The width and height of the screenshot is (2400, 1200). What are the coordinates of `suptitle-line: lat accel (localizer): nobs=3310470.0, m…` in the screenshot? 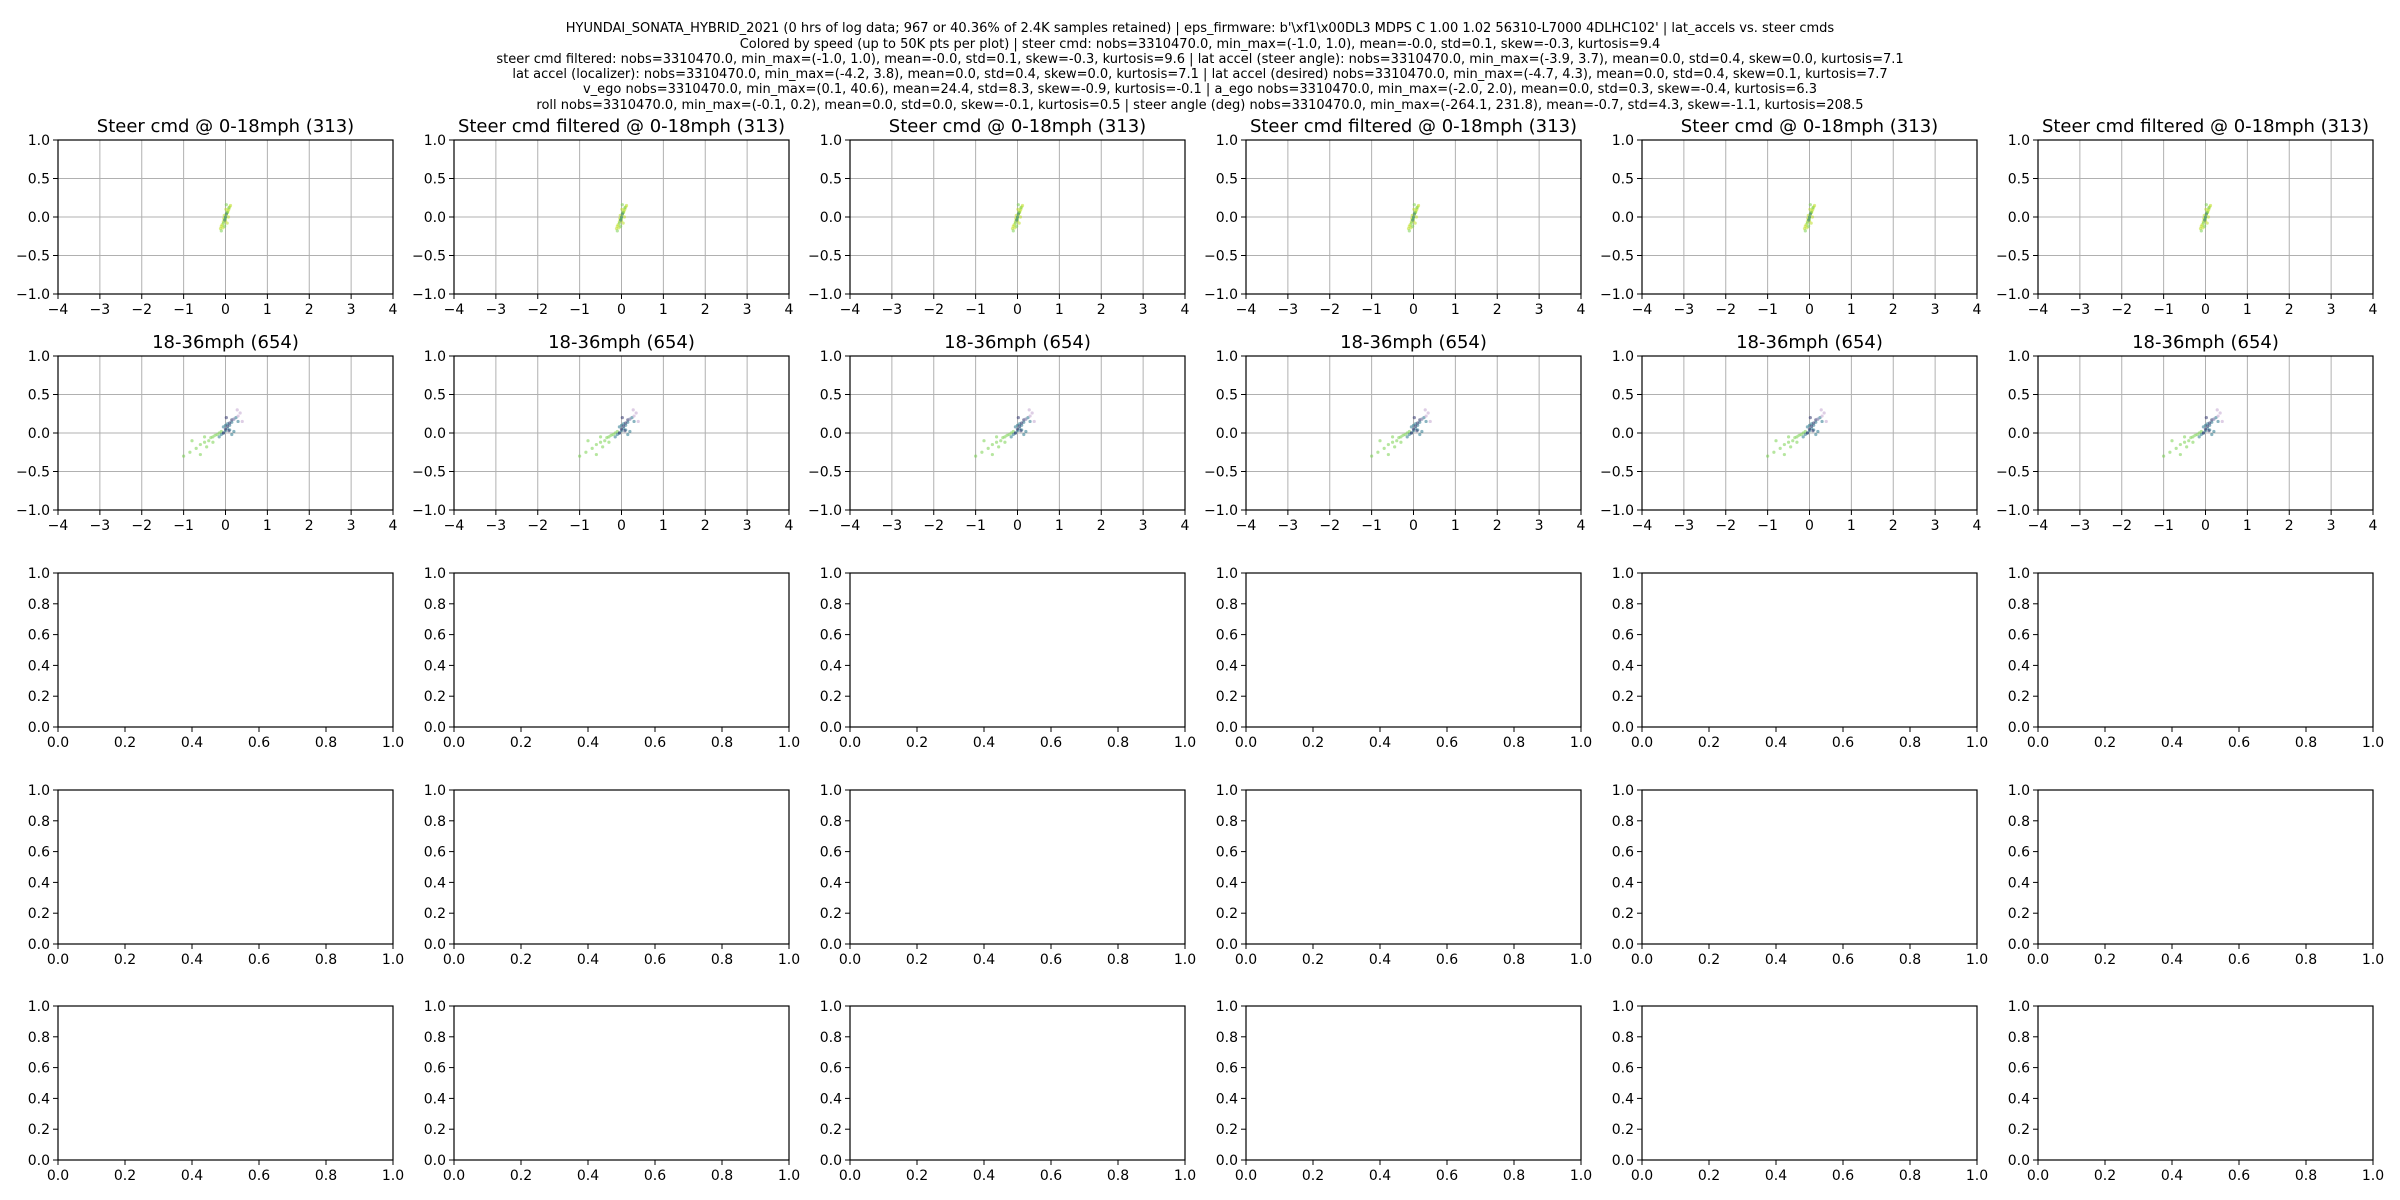 It's located at (1199, 74).